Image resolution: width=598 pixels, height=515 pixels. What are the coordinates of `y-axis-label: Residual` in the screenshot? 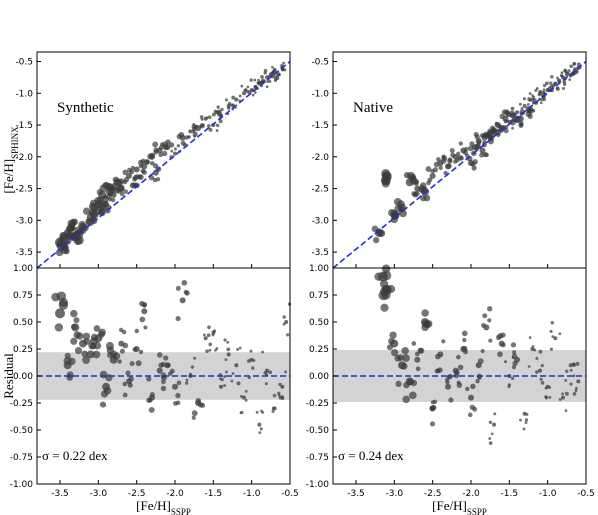 It's located at (8, 376).